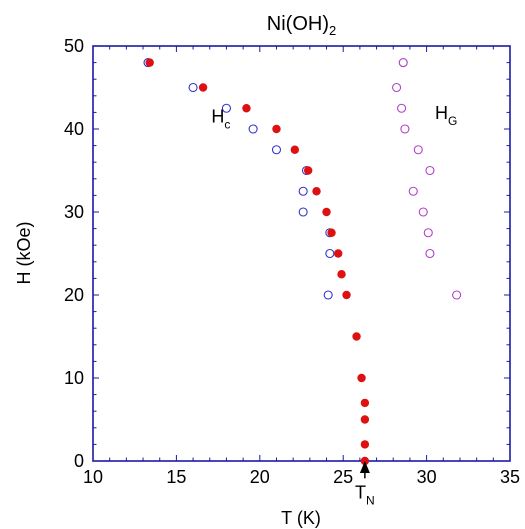  I want to click on y-tick-label: 10, so click(74, 378).